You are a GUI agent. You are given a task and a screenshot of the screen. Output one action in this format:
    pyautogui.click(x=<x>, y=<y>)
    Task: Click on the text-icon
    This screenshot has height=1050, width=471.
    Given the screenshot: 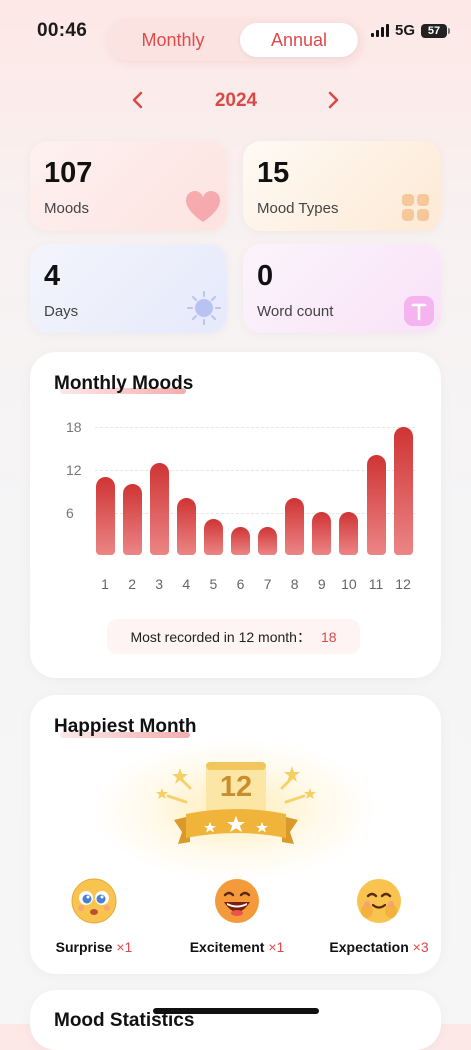 What is the action you would take?
    pyautogui.click(x=419, y=311)
    